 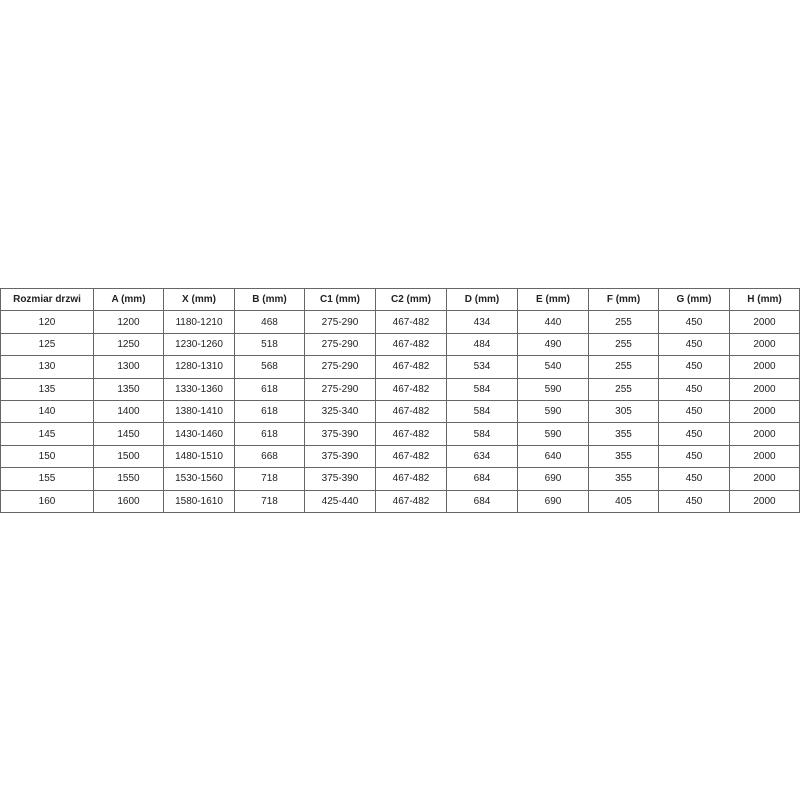 I want to click on table-cell: 140, so click(x=47, y=411).